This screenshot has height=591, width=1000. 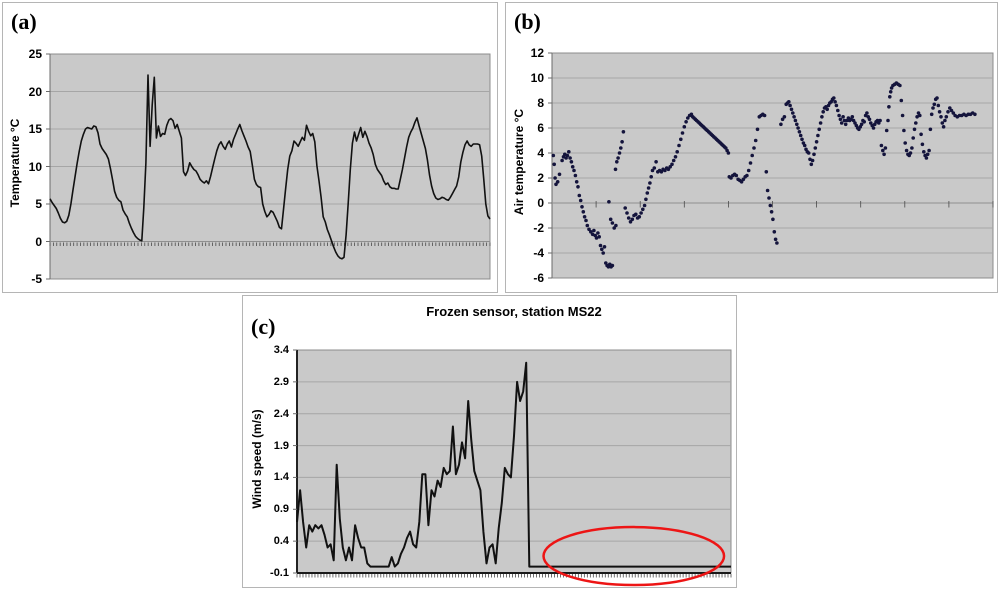 What do you see at coordinates (281, 413) in the screenshot?
I see `y-tick-label: 2.4` at bounding box center [281, 413].